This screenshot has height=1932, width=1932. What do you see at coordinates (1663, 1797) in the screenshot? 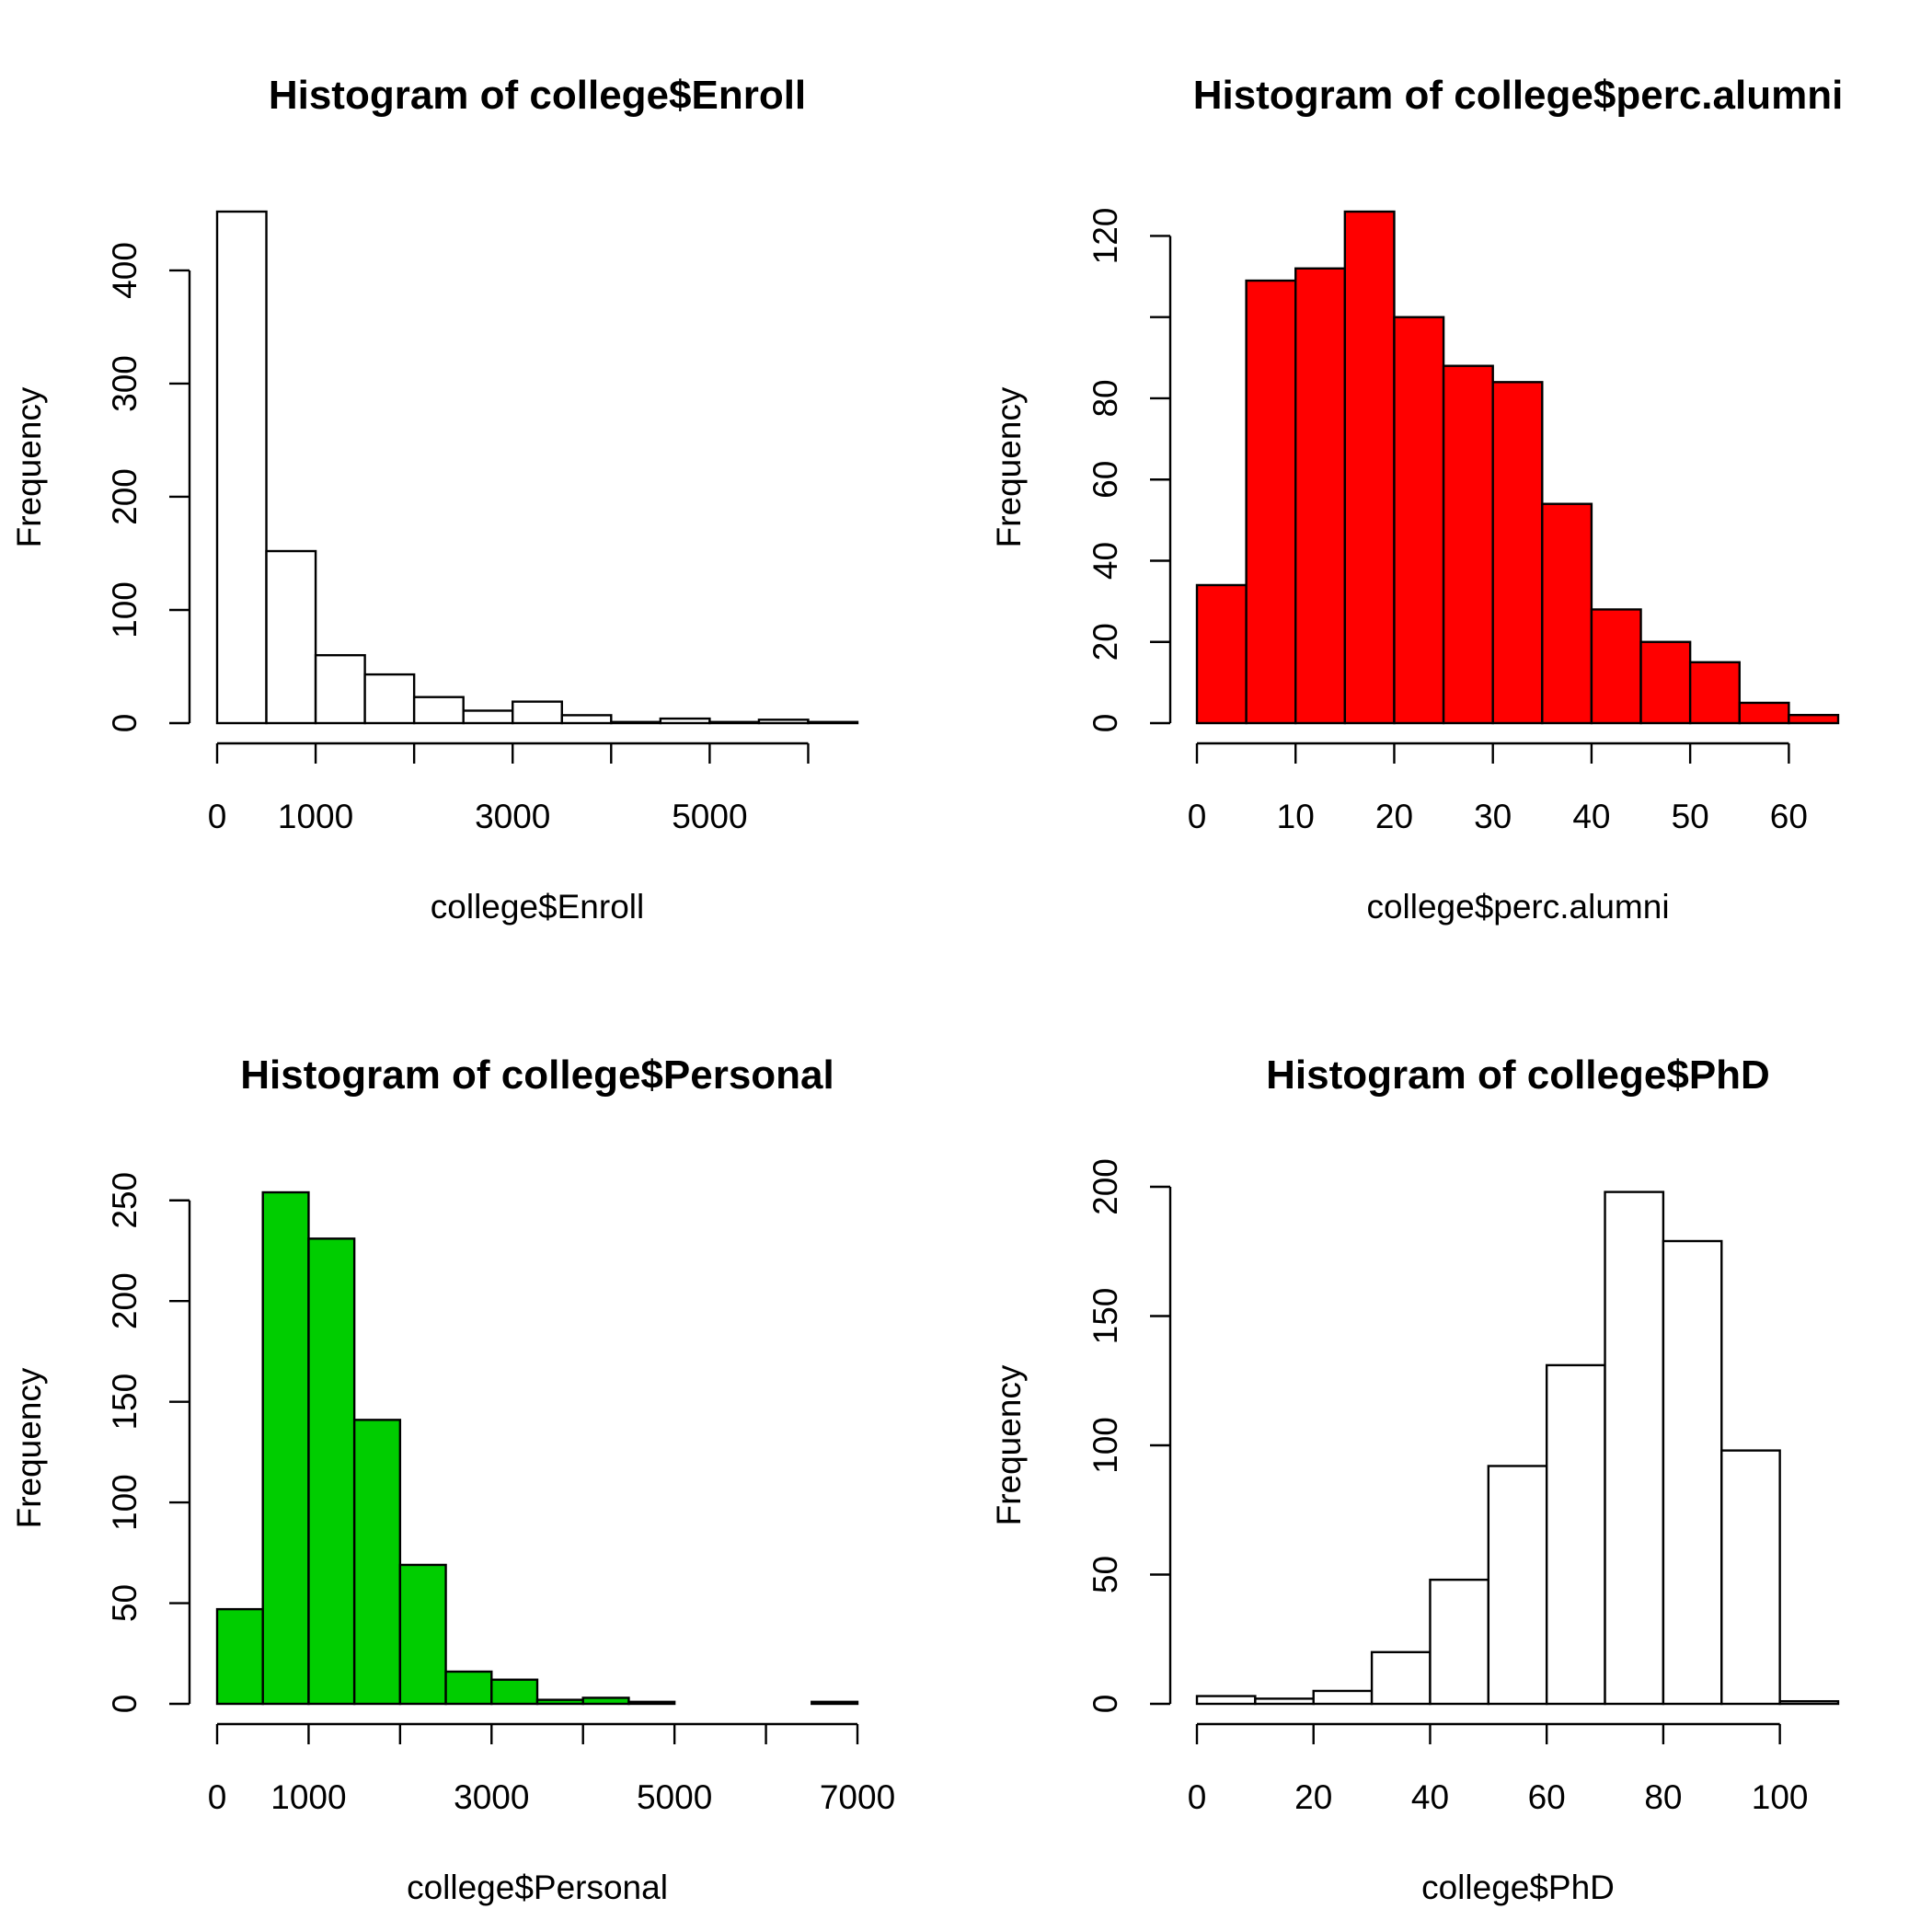
I see `x-tick-label: 80` at bounding box center [1663, 1797].